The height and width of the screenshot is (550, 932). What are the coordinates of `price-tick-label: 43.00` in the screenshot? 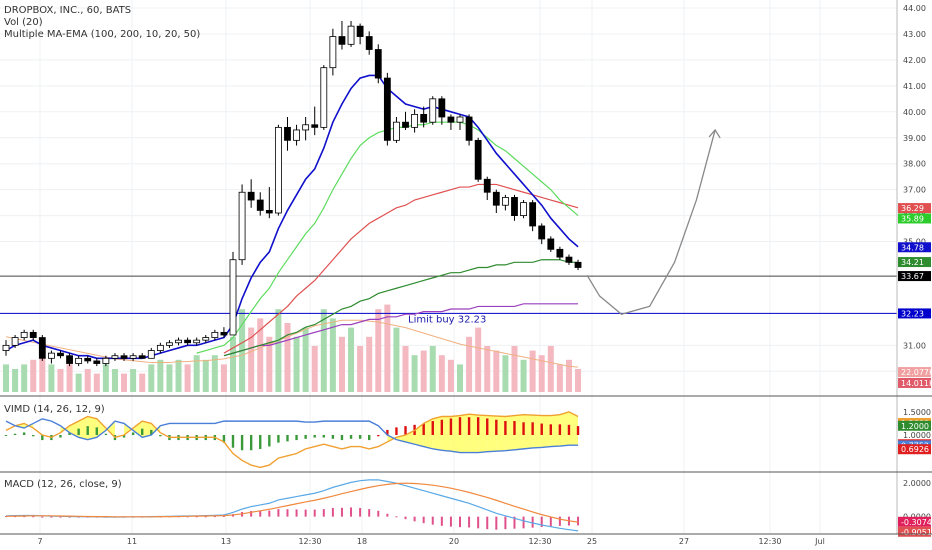 It's located at (914, 34).